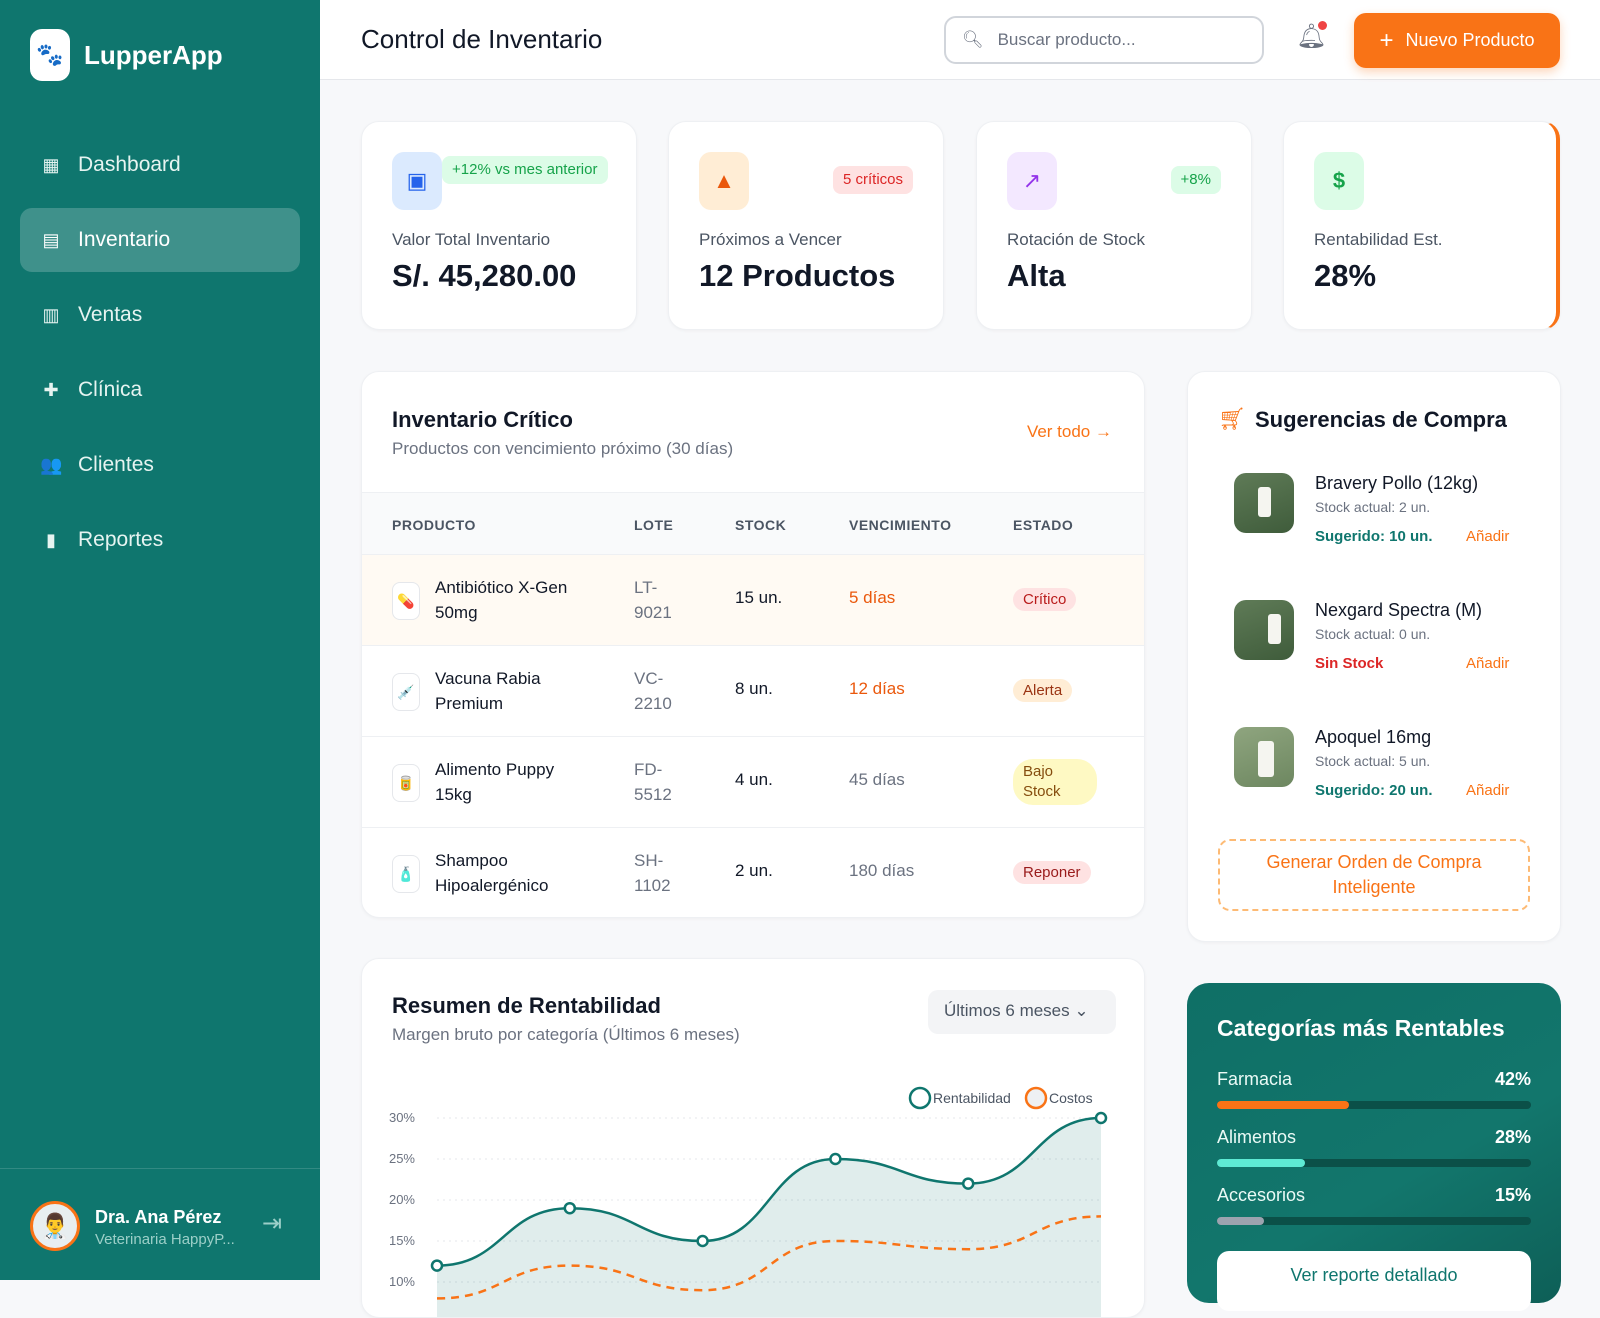 The width and height of the screenshot is (1600, 1318). What do you see at coordinates (160, 465) in the screenshot?
I see `sidebar-item-clientes: 👥 Clientes` at bounding box center [160, 465].